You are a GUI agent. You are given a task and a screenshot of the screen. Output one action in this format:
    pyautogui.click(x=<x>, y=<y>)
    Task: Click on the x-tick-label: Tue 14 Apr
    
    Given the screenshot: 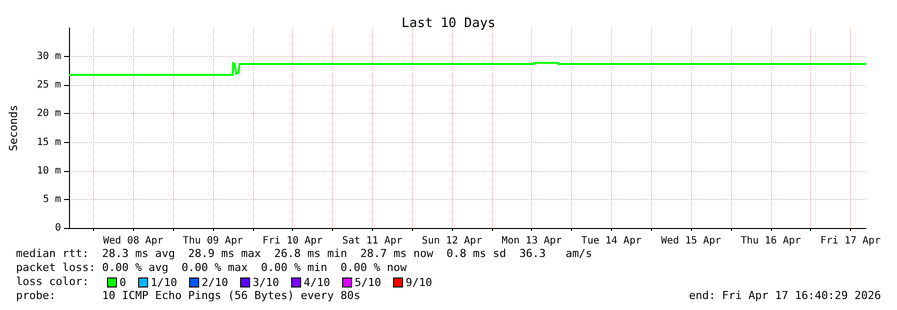 What is the action you would take?
    pyautogui.click(x=611, y=241)
    